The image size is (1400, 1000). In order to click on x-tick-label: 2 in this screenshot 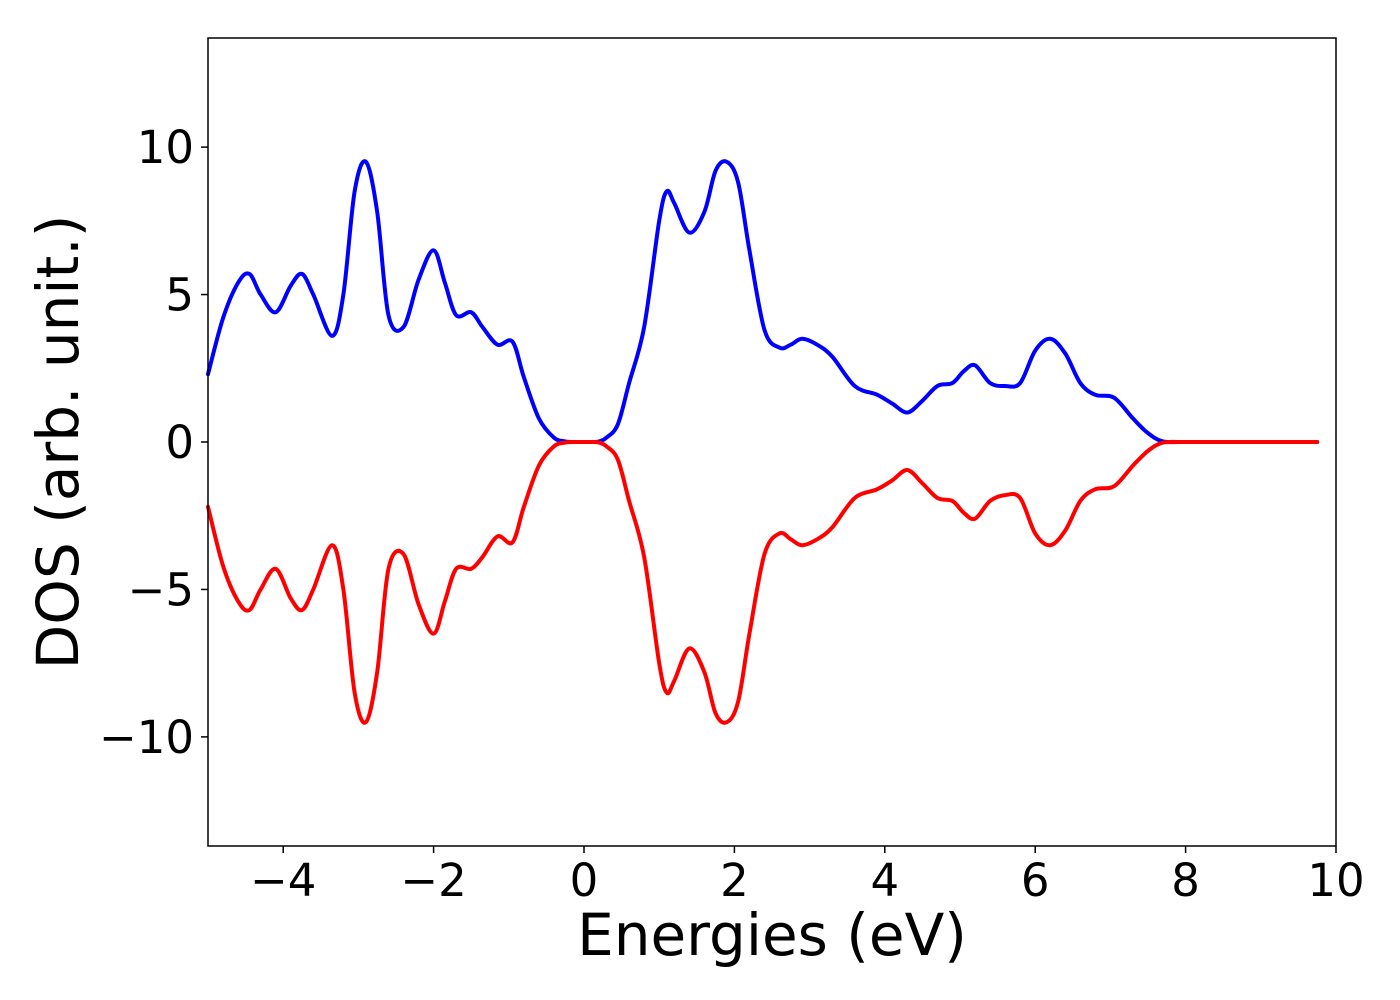, I will do `click(734, 880)`.